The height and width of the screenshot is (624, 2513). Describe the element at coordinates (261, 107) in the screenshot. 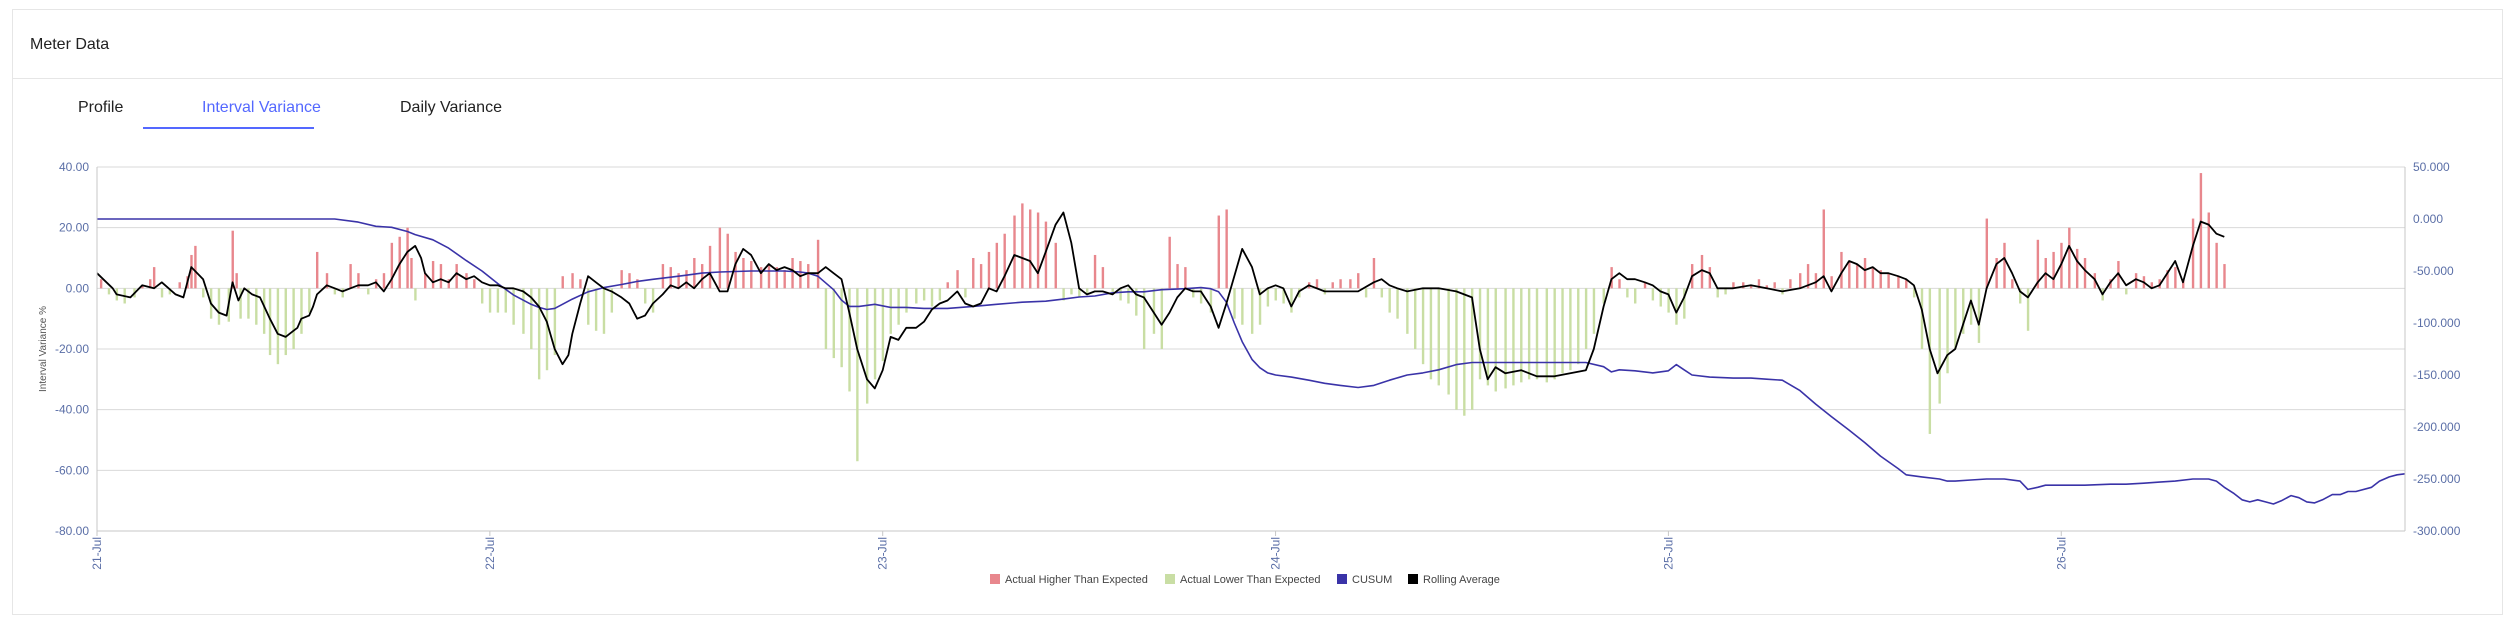

I see `tab-interval-variance: Interval Variance` at that location.